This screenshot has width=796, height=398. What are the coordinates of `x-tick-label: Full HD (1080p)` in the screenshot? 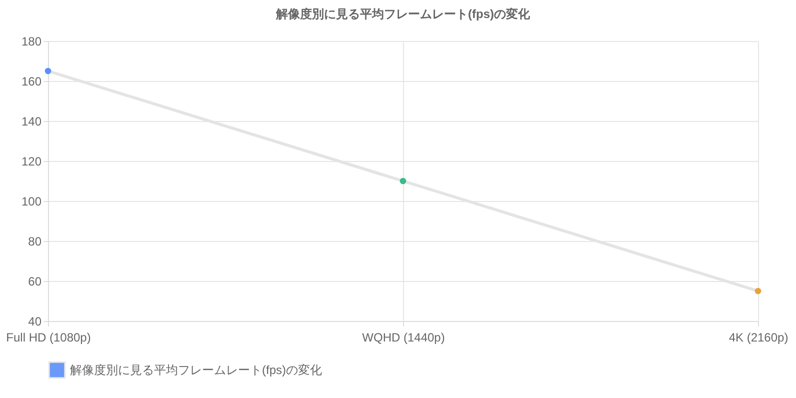 It's located at (48, 337).